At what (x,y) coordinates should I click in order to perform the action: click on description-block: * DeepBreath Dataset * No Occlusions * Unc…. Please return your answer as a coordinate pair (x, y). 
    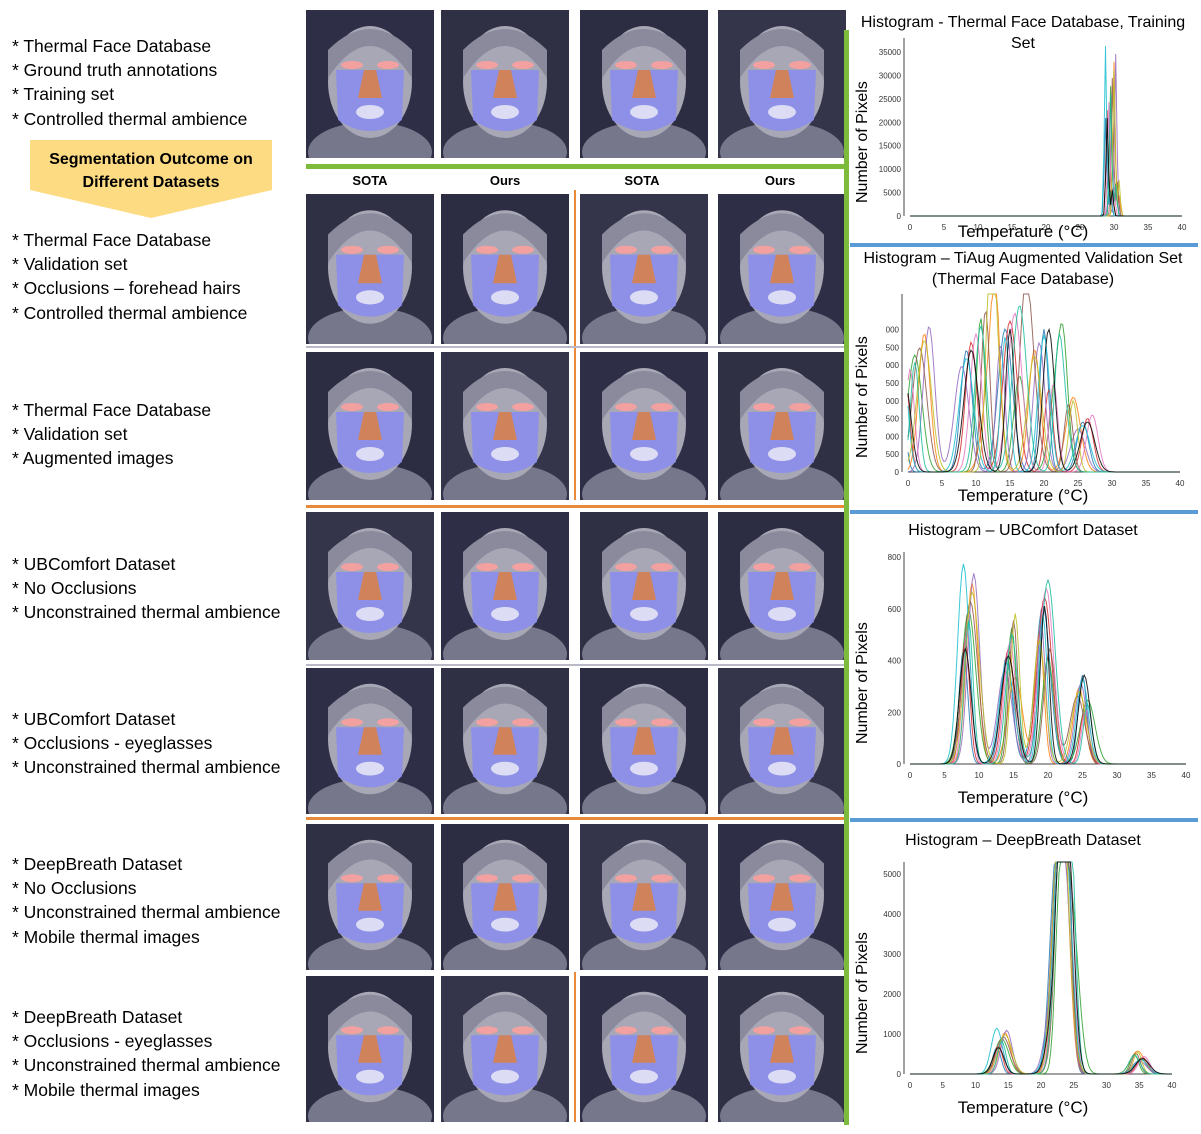
    Looking at the image, I should click on (146, 900).